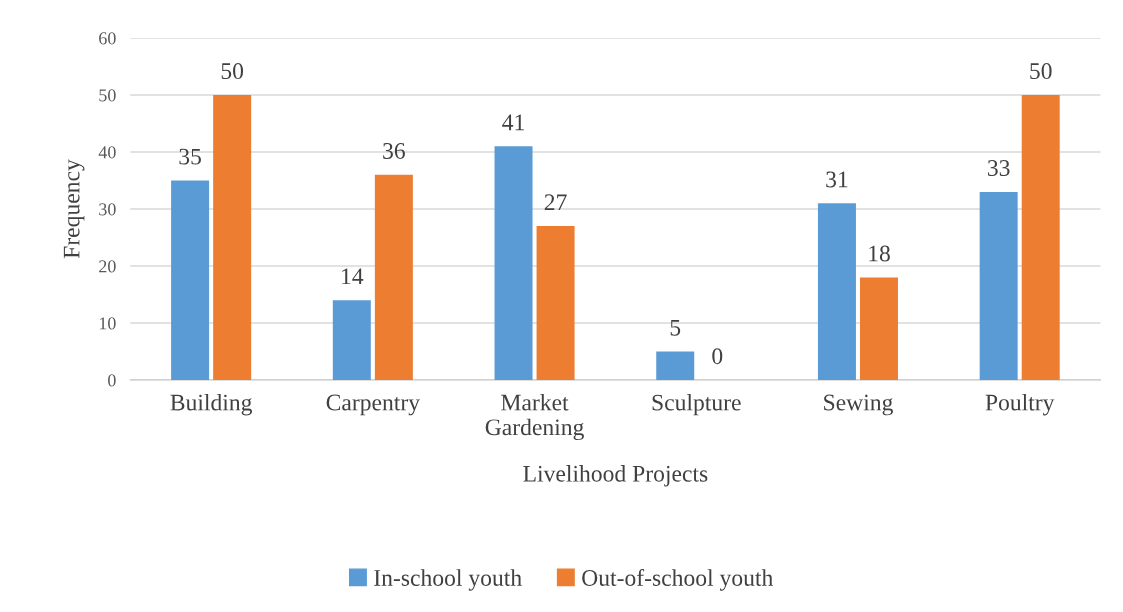  Describe the element at coordinates (555, 202) in the screenshot. I see `data-label: 27` at that location.